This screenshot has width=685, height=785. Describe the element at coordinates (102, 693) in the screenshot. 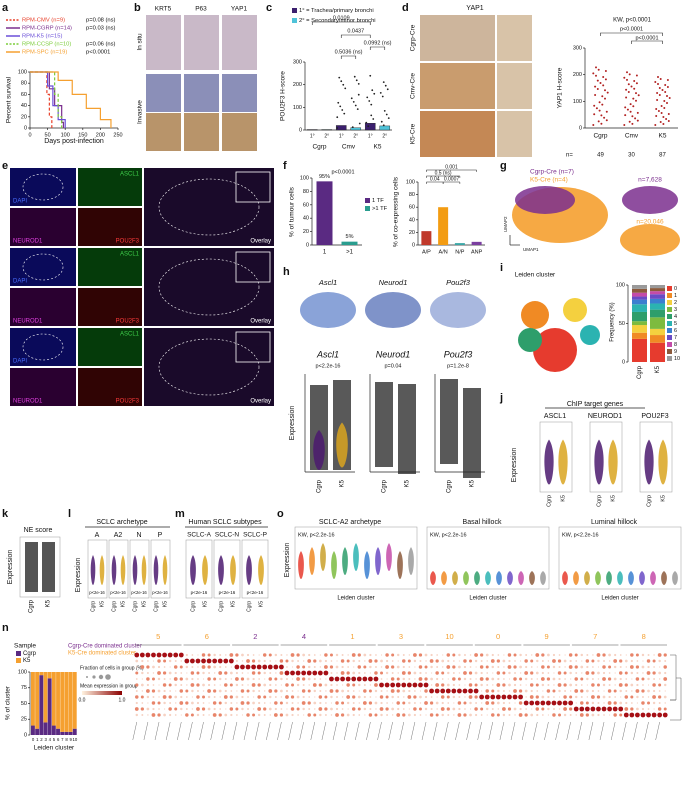

I see `color-bar` at that location.